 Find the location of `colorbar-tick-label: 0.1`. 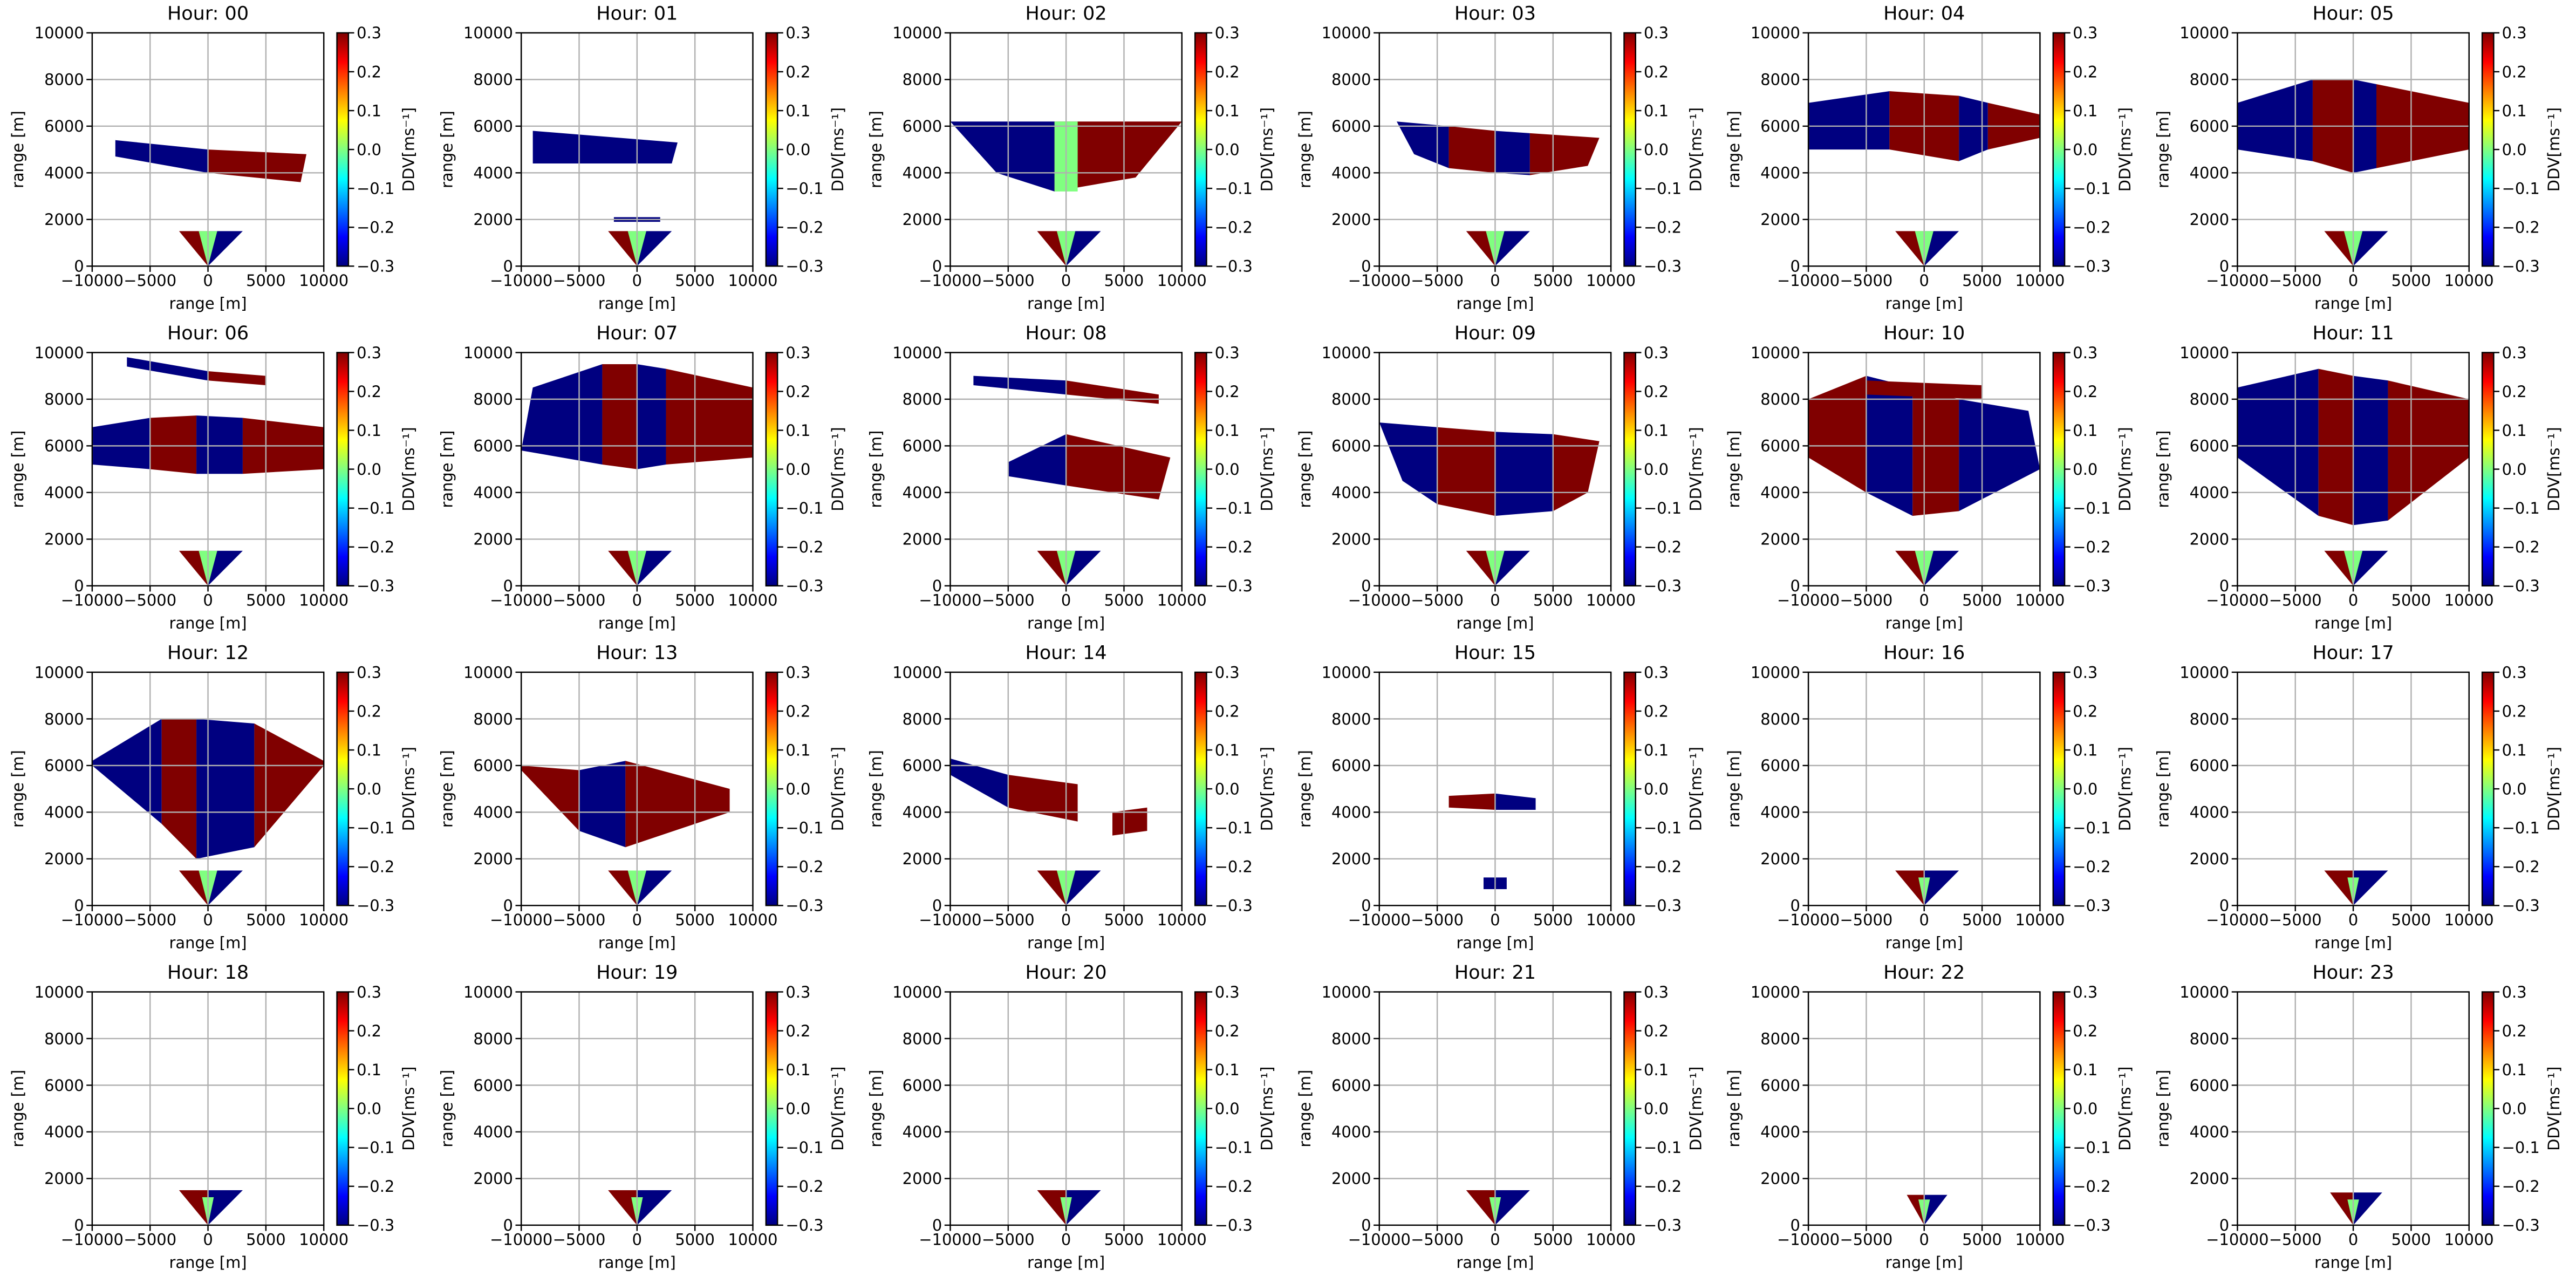

colorbar-tick-label: 0.1 is located at coordinates (1227, 430).